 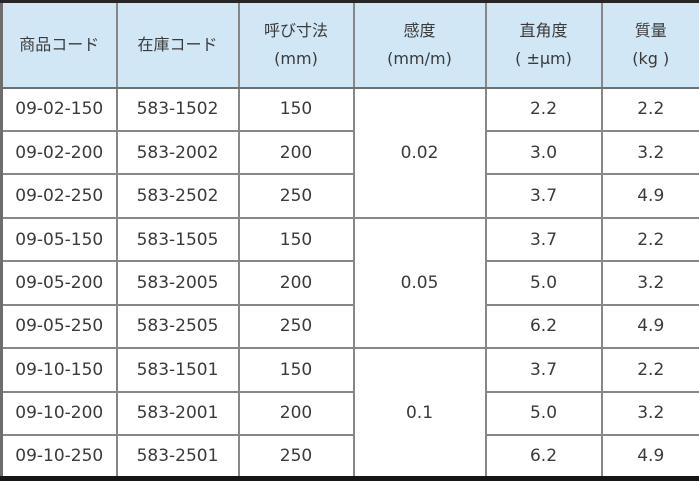 I want to click on header-label: 商品コード, so click(x=59, y=44).